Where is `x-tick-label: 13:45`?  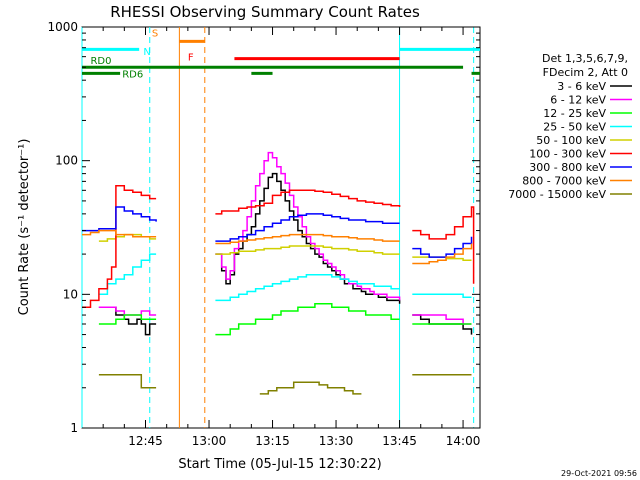
x-tick-label: 13:45 is located at coordinates (399, 441).